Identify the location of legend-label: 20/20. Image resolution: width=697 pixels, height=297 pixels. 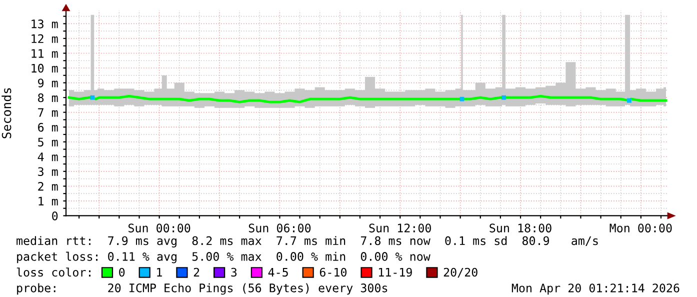
(461, 273).